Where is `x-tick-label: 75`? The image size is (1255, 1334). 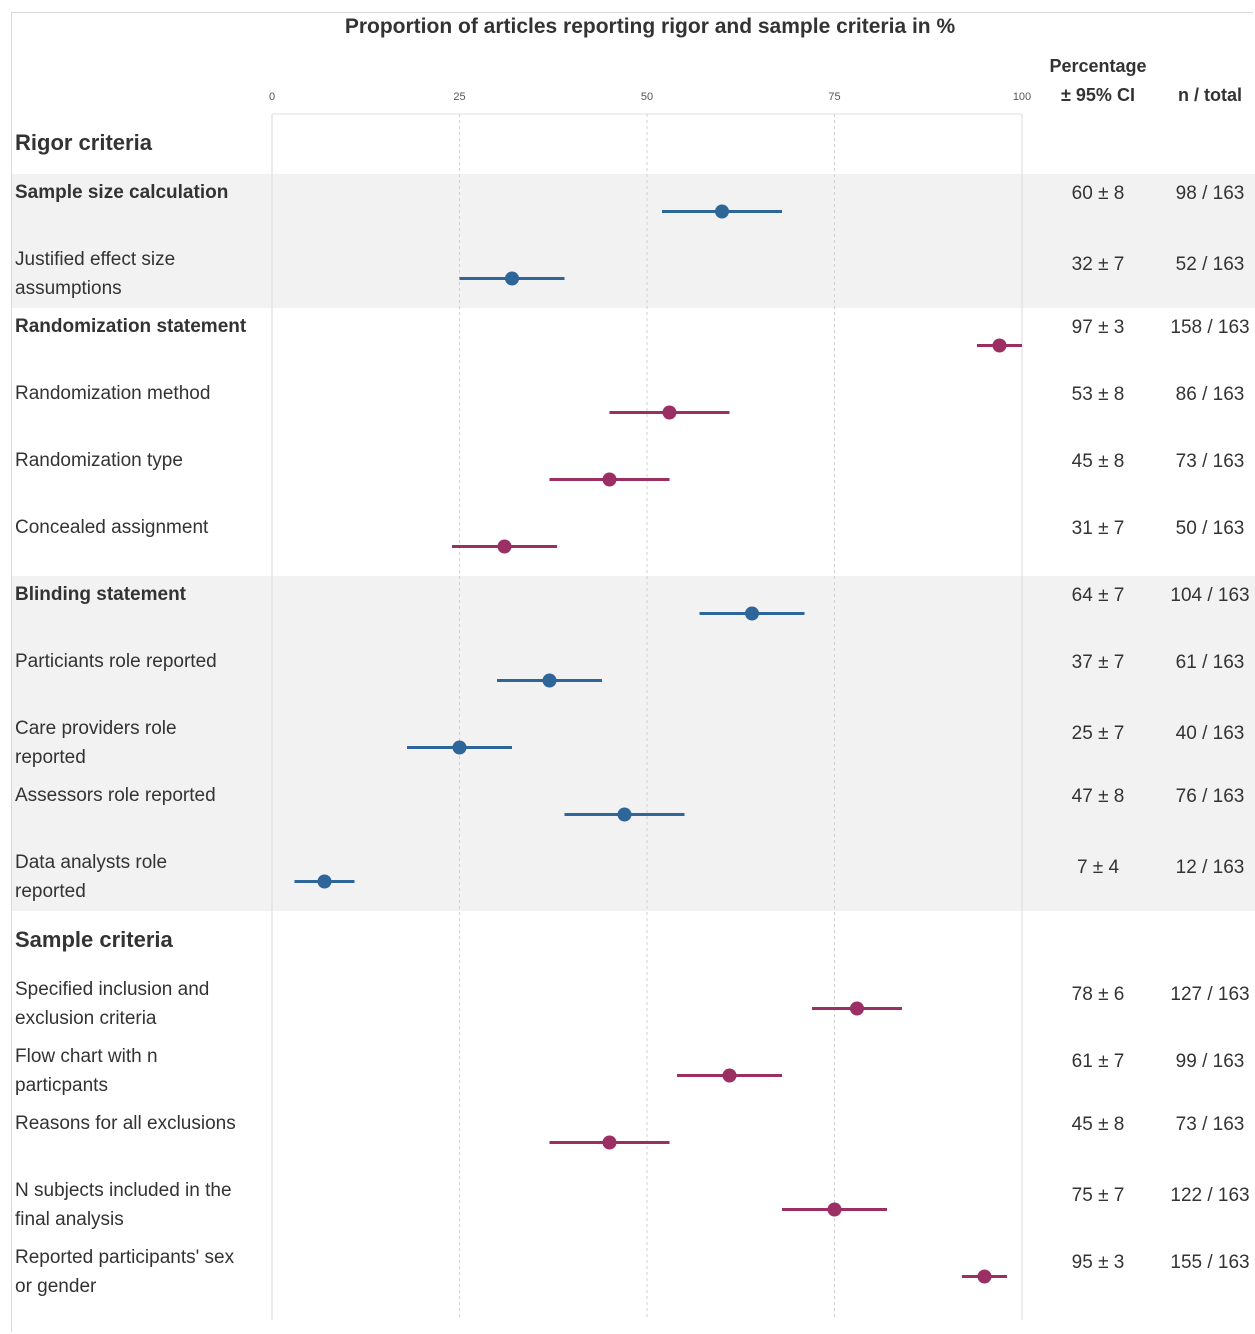 x-tick-label: 75 is located at coordinates (834, 97).